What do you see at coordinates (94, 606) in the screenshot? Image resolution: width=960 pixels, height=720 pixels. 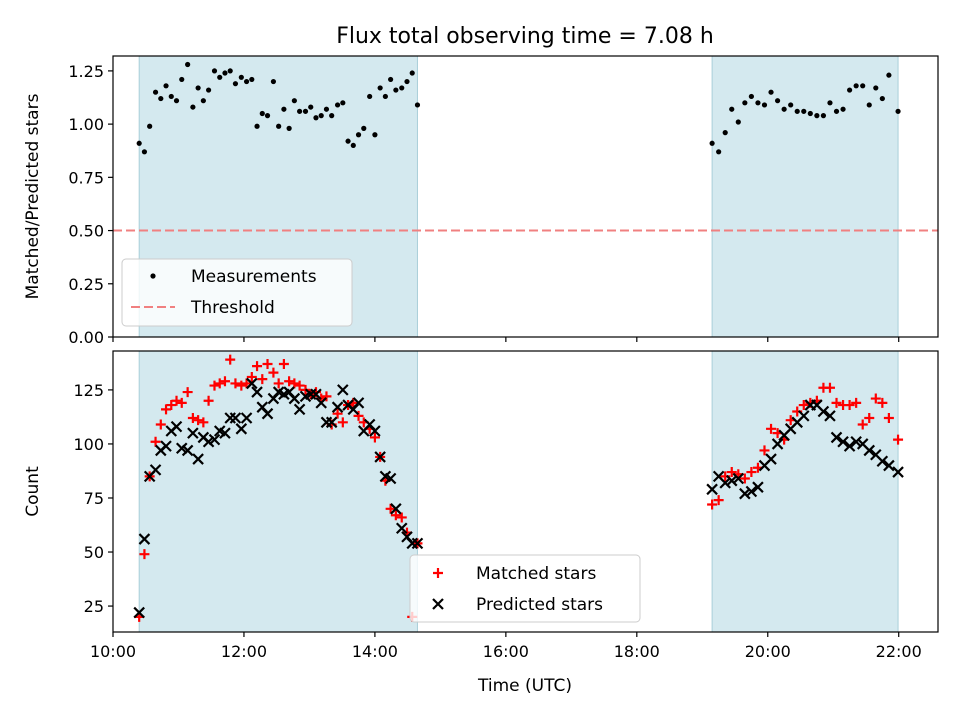 I see `y-tick-label: 25` at bounding box center [94, 606].